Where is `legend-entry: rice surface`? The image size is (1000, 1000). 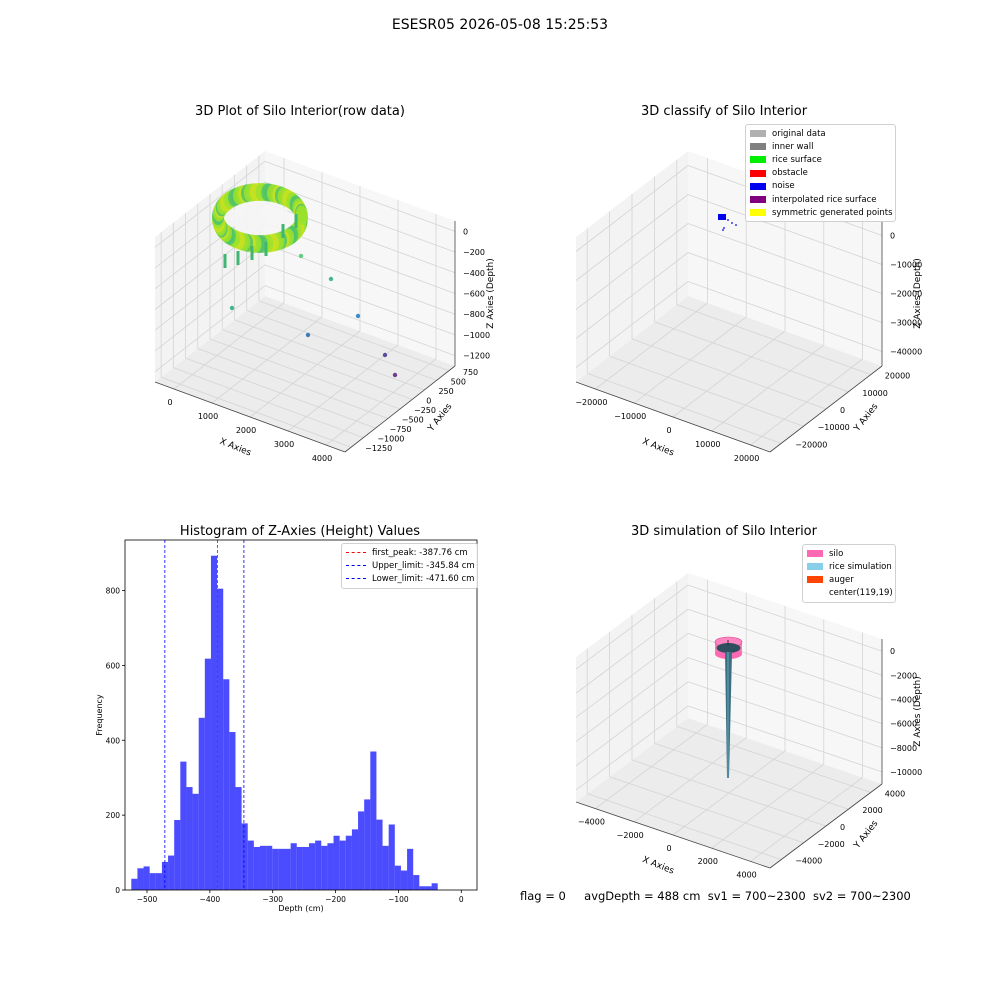
legend-entry: rice surface is located at coordinates (820, 159).